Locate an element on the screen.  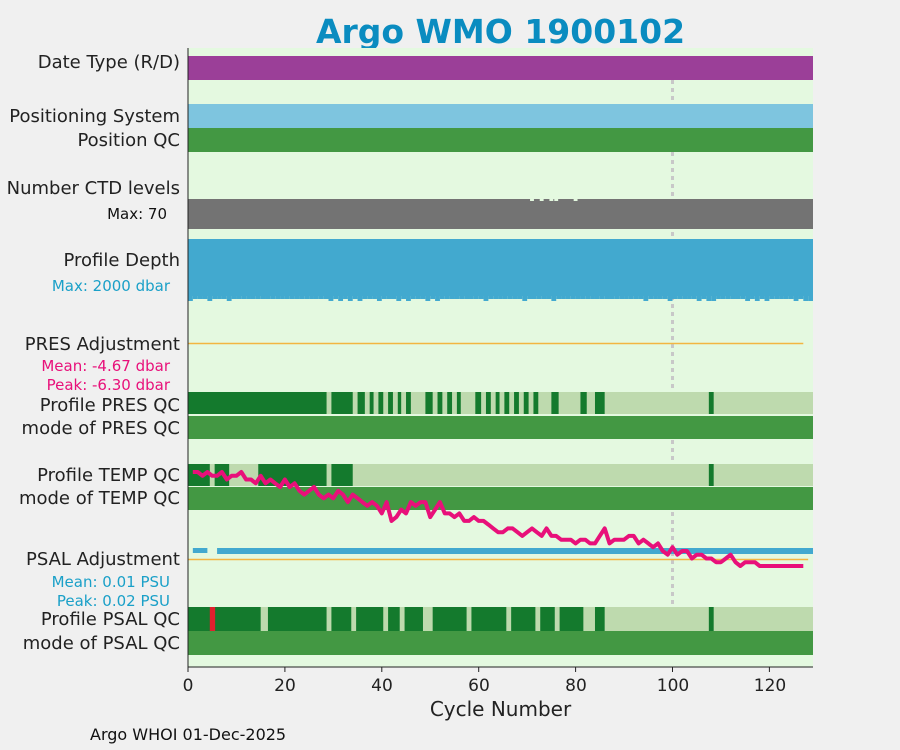
ctd-levels-bar is located at coordinates (500, 214).